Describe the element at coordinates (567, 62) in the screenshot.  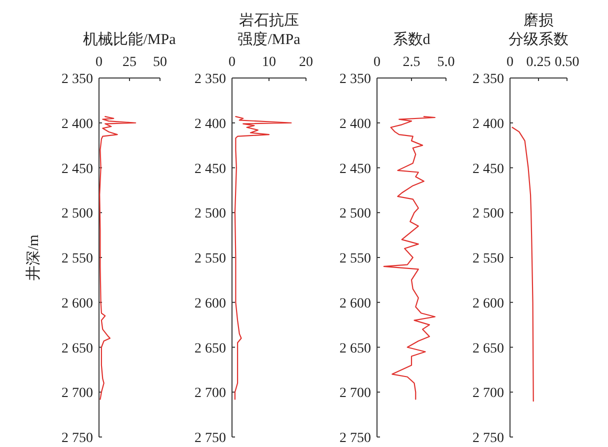
I see `x-tick-label: 0.50` at that location.